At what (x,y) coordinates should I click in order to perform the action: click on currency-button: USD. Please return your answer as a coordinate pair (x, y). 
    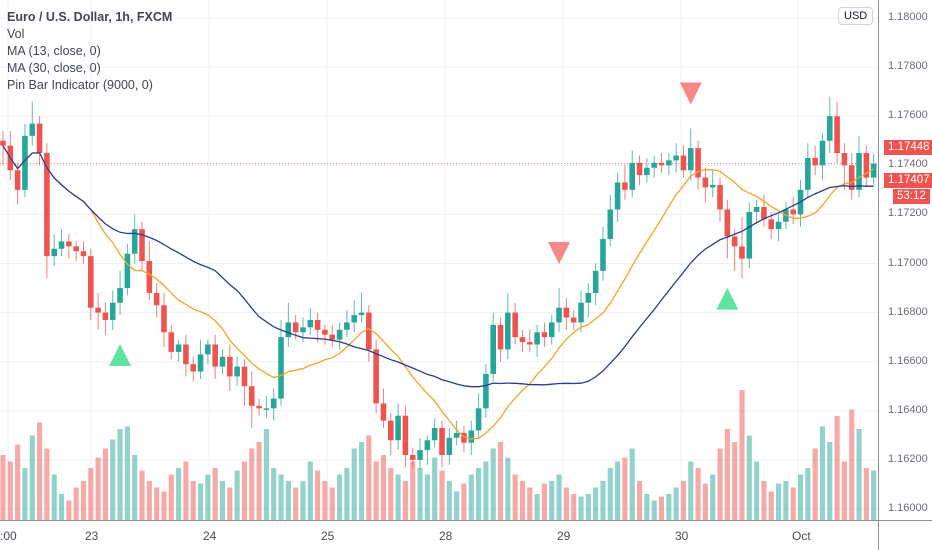
    Looking at the image, I should click on (856, 16).